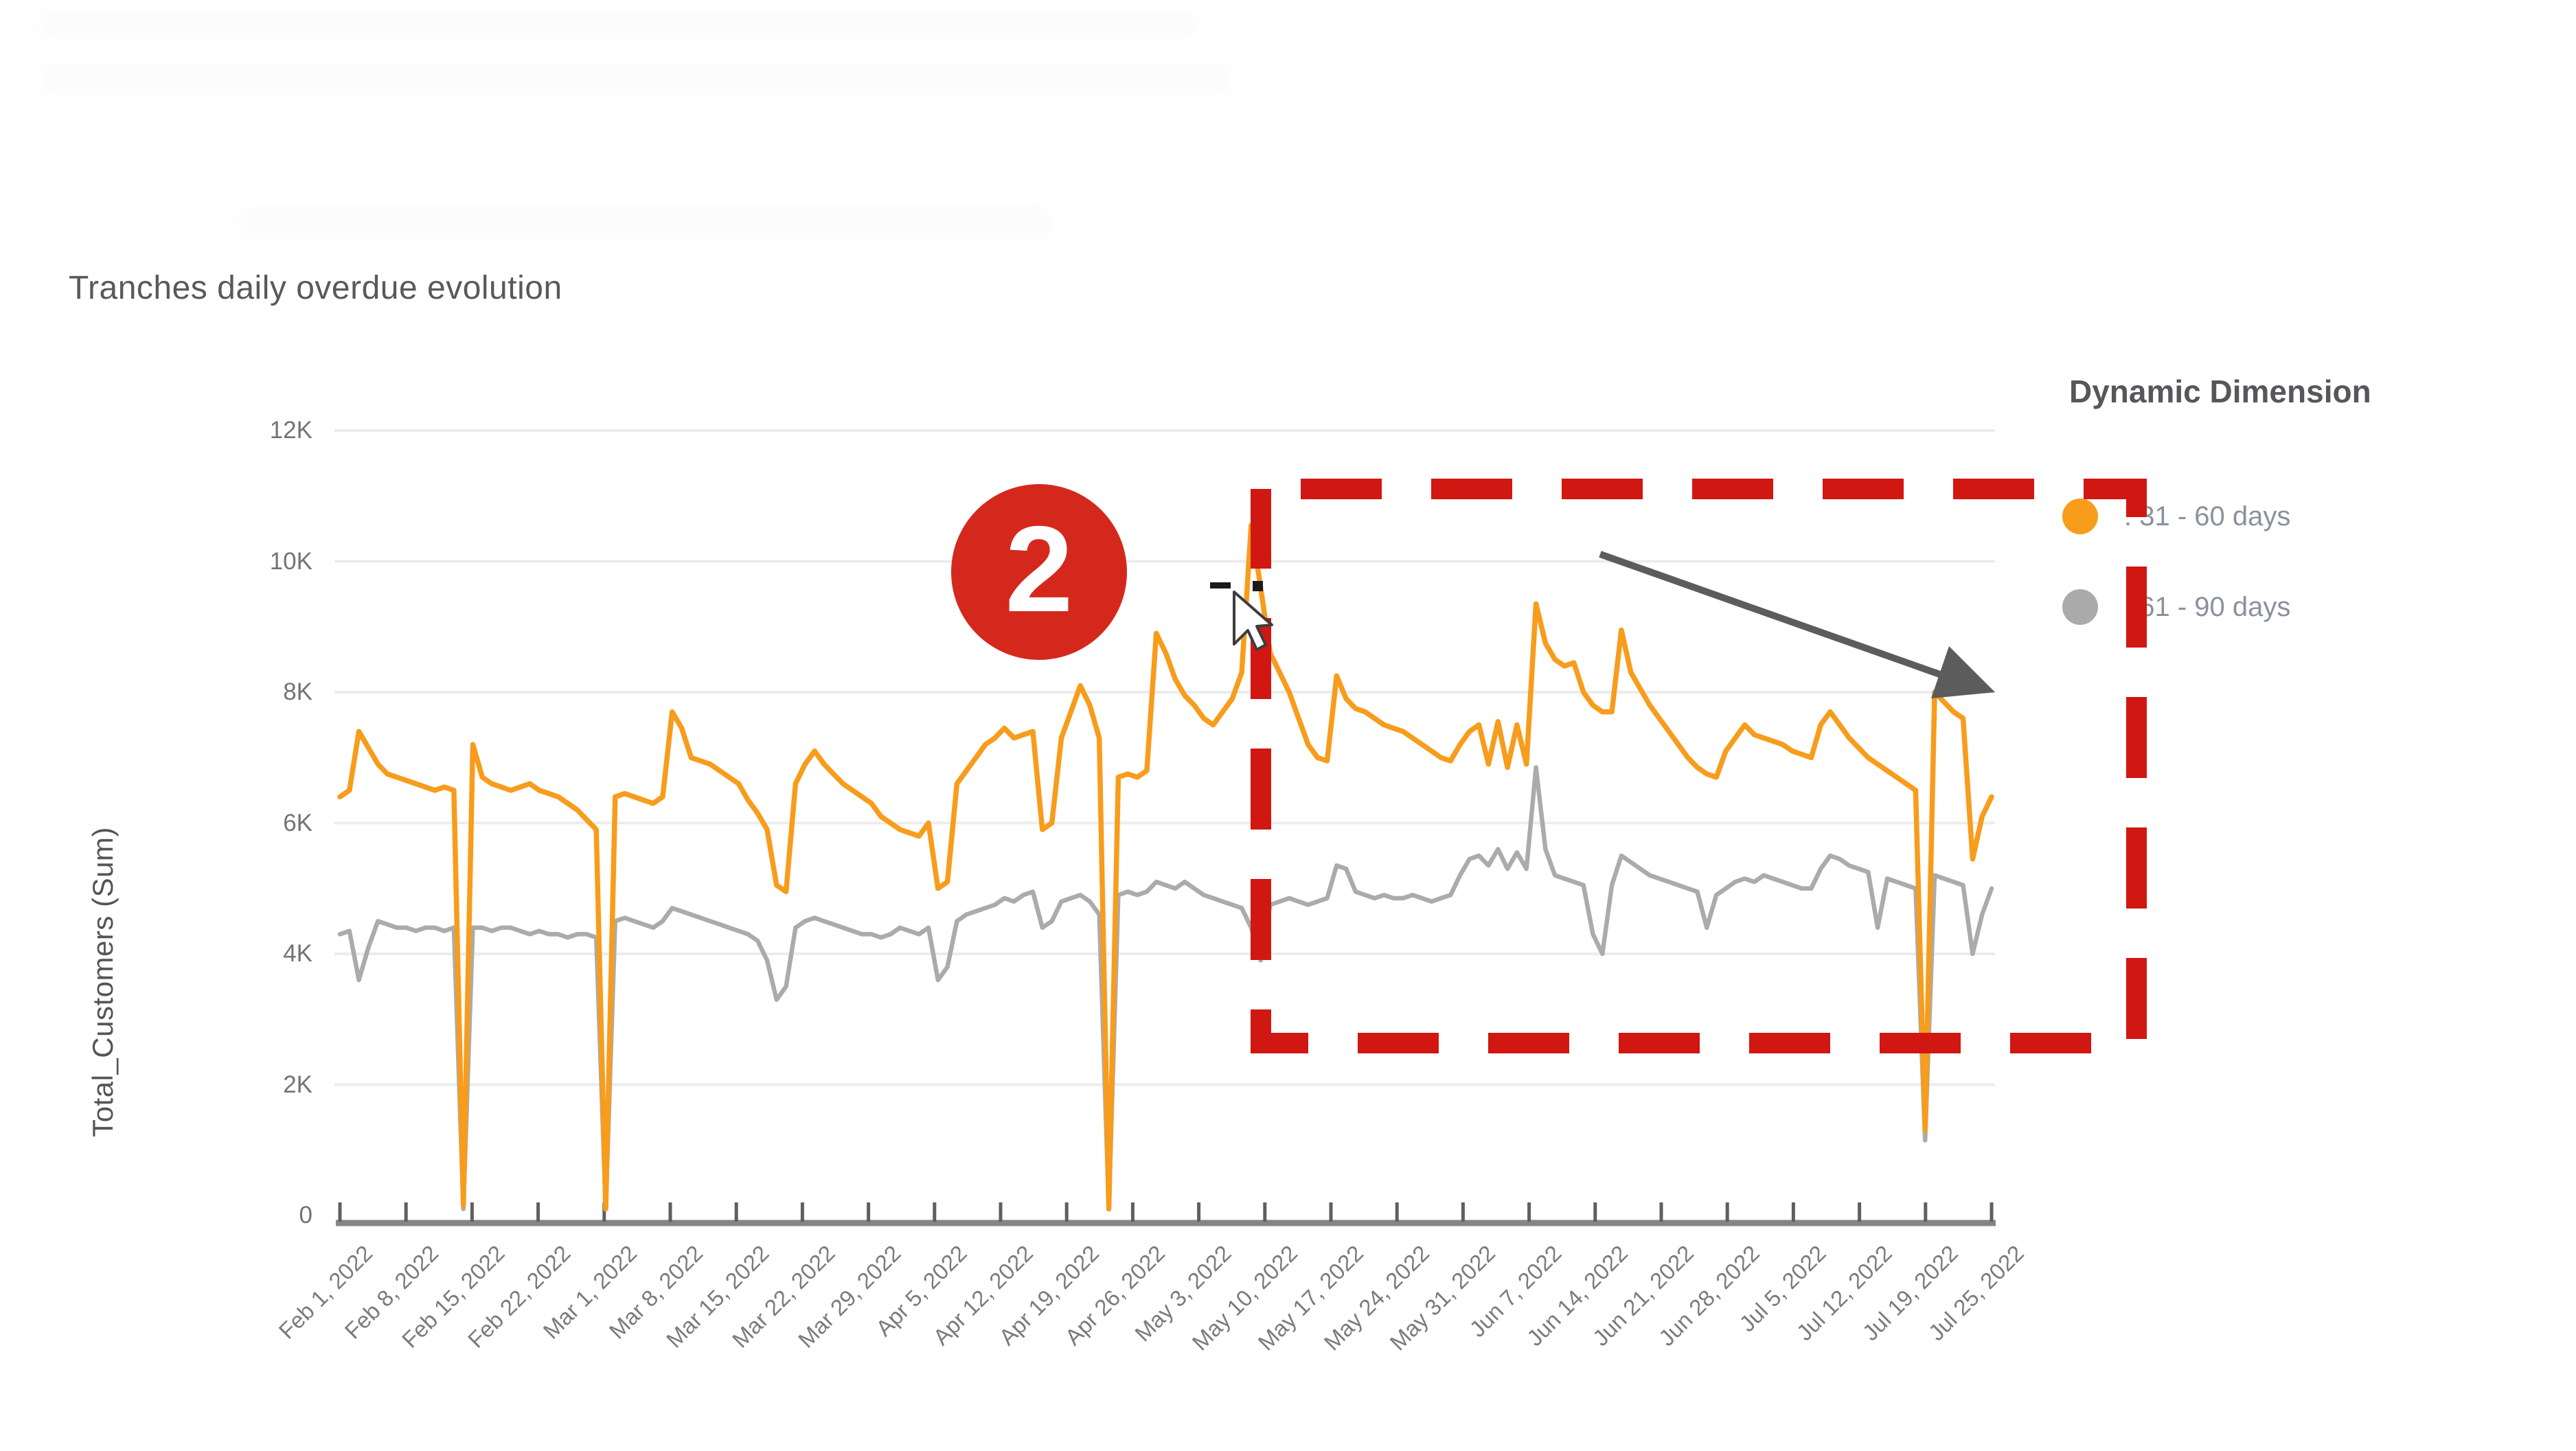 Image resolution: width=2576 pixels, height=1451 pixels. What do you see at coordinates (305, 1215) in the screenshot?
I see `y-tick-label-0: 0` at bounding box center [305, 1215].